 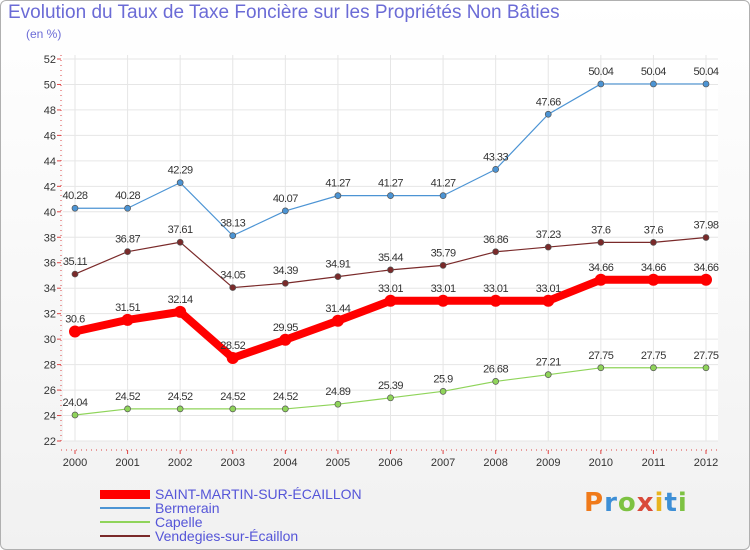 I want to click on data-label: 37.98, so click(x=705, y=226).